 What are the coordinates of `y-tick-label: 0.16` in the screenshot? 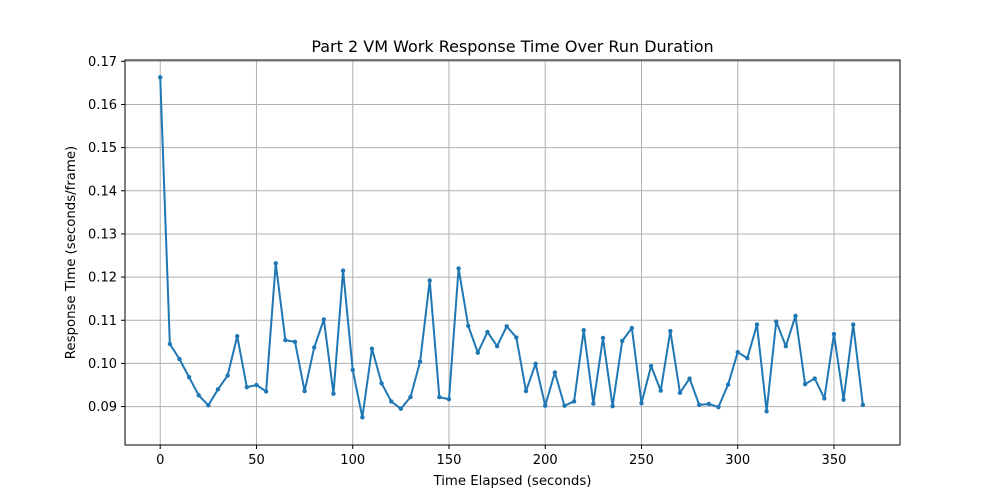 It's located at (102, 105).